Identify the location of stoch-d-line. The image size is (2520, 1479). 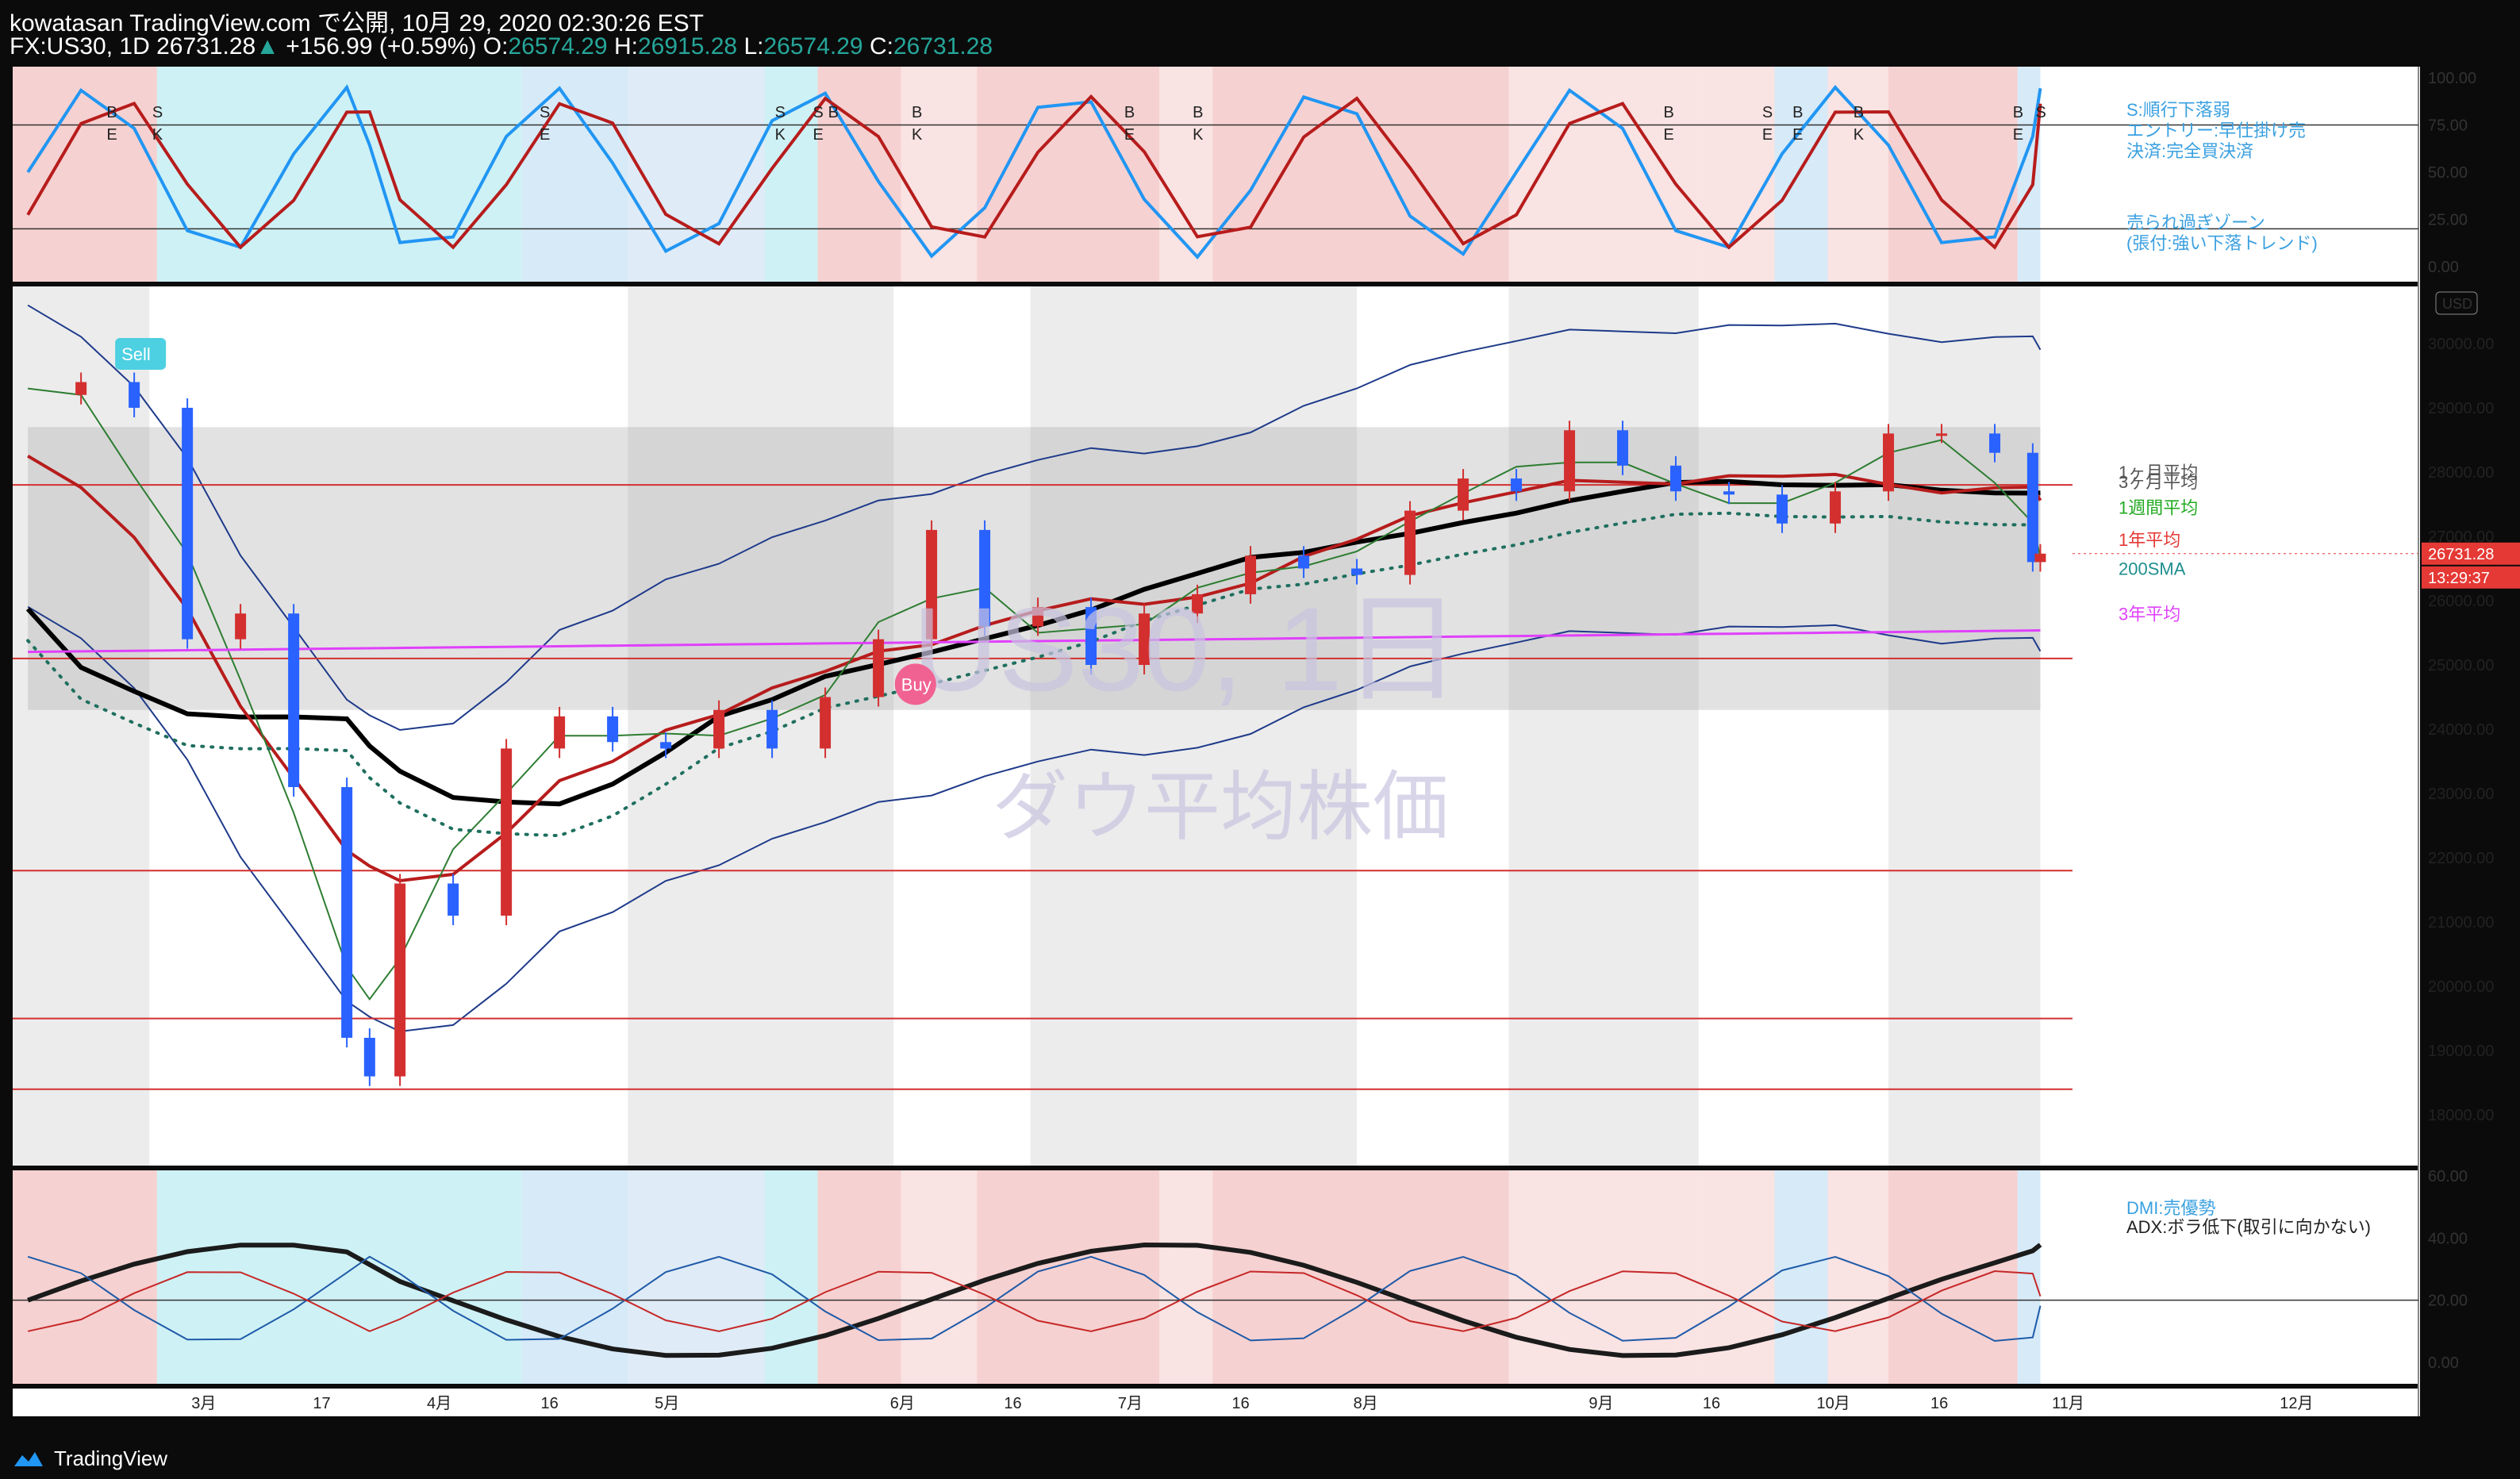
(1034, 172).